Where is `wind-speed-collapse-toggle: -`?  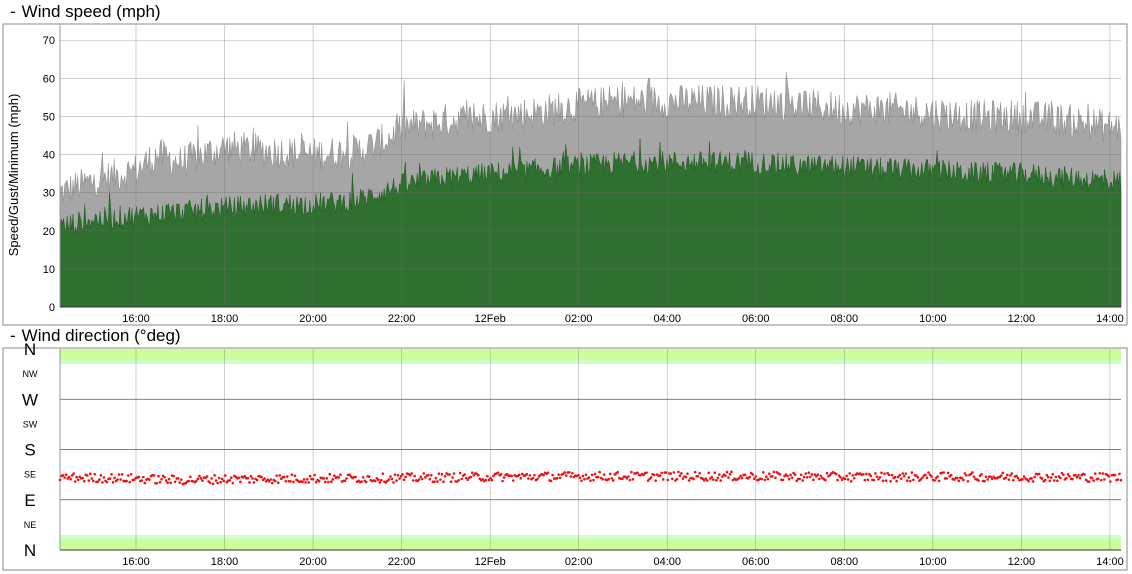 wind-speed-collapse-toggle: - is located at coordinates (13, 11).